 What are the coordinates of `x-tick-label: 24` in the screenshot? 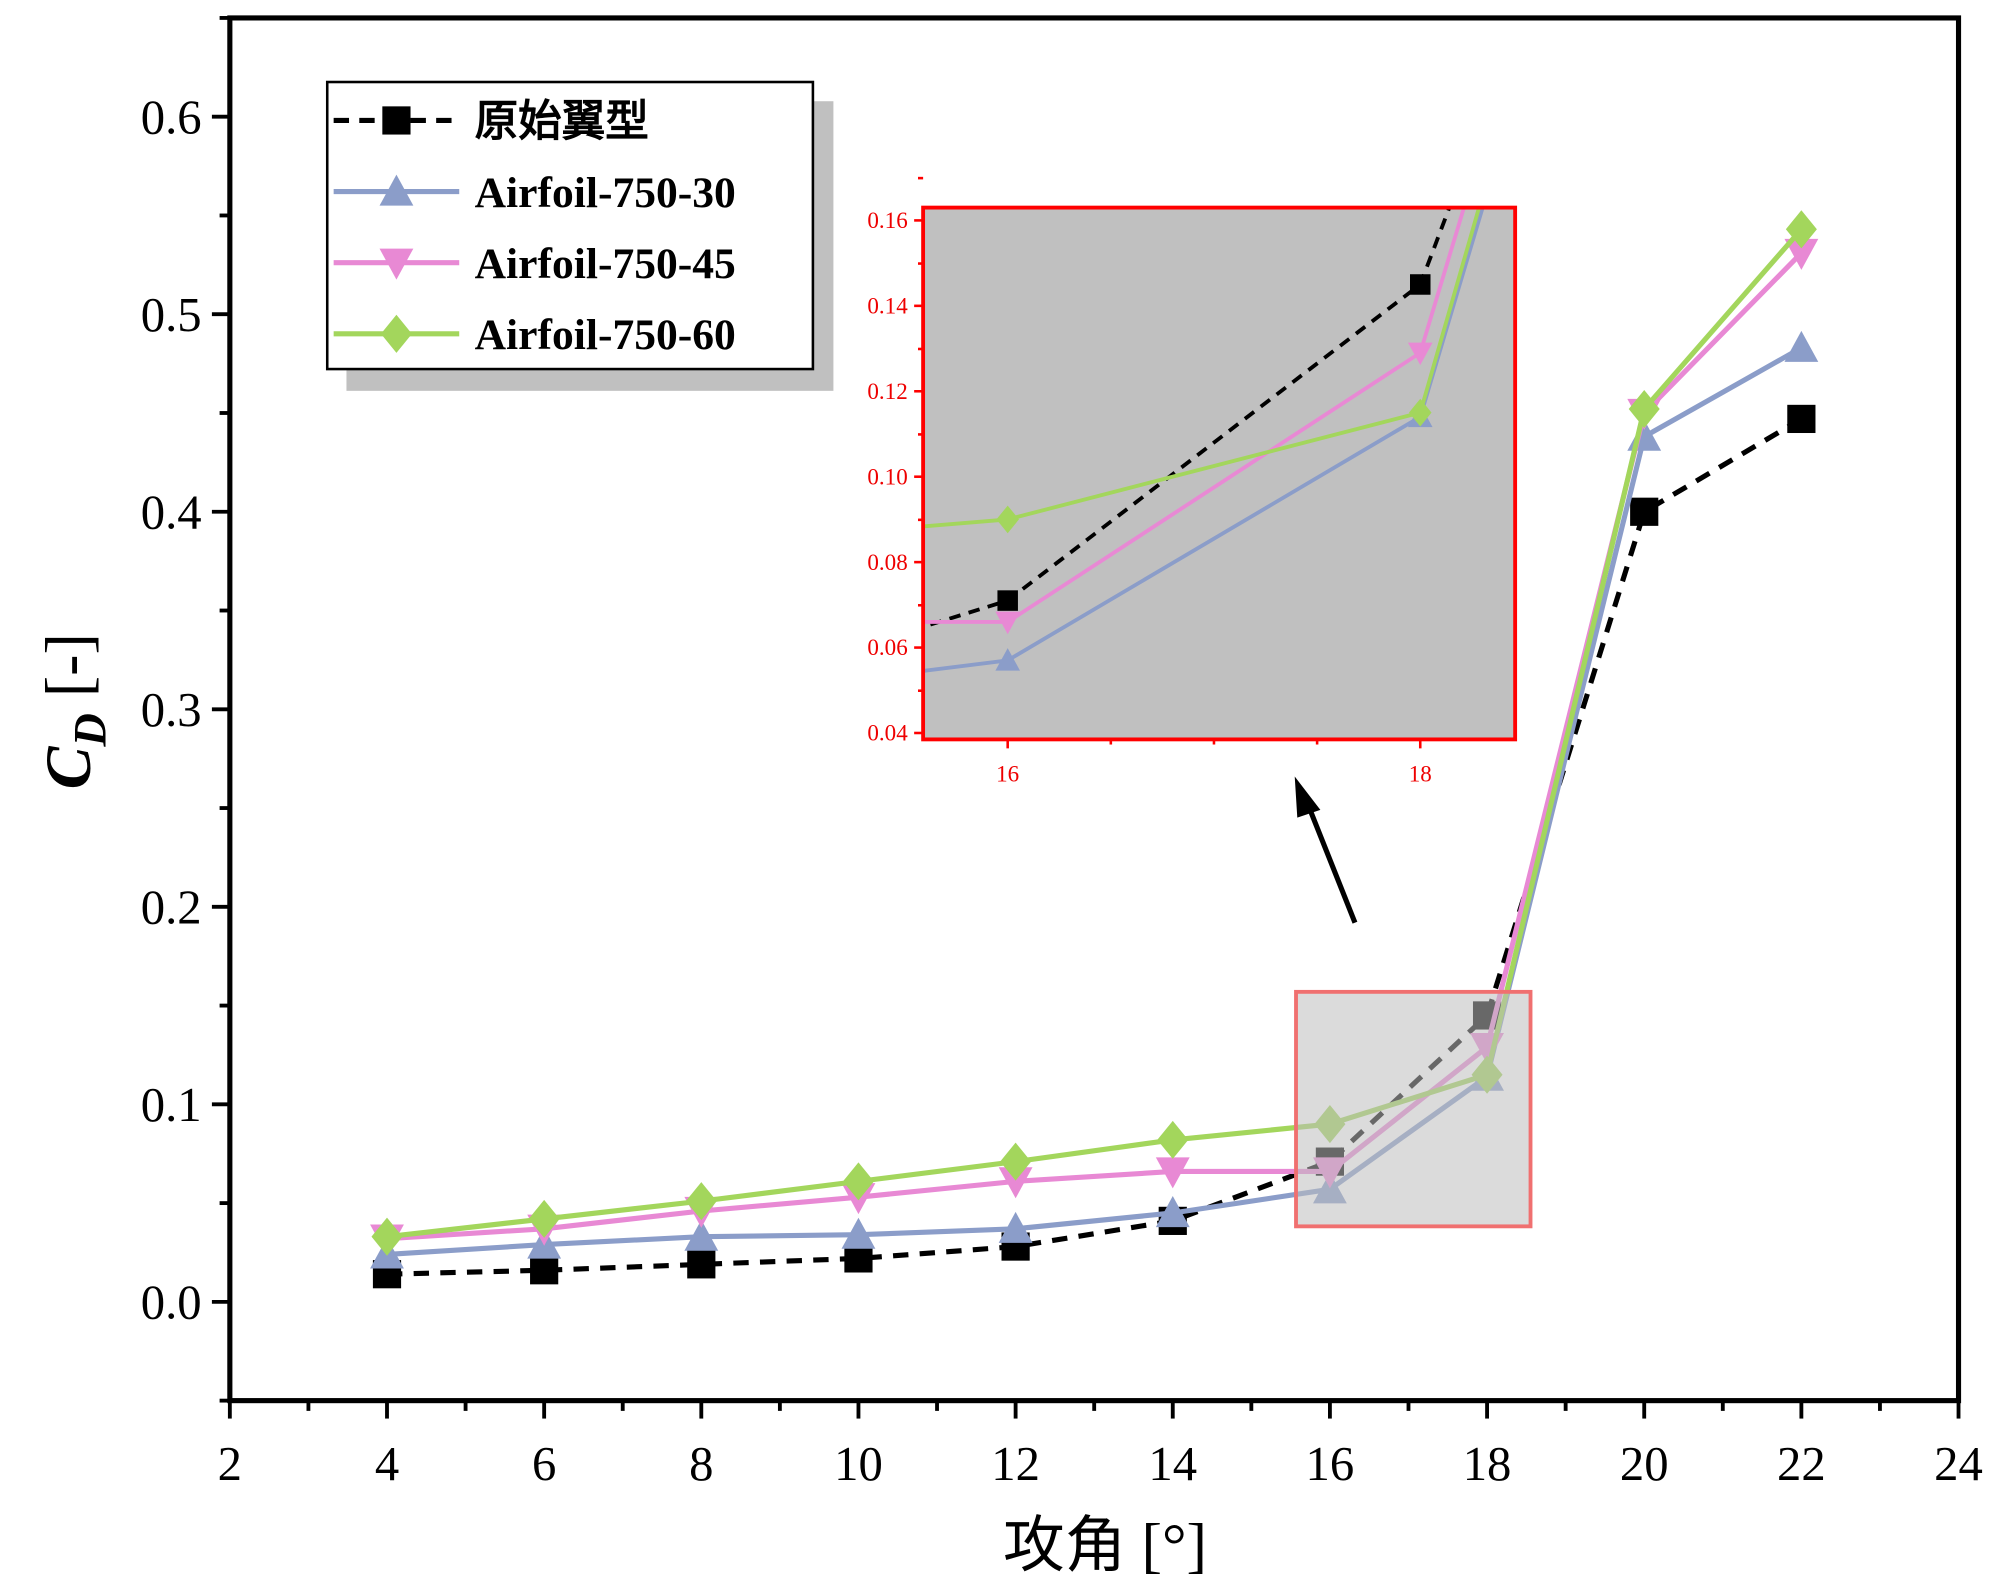 It's located at (1958, 1464).